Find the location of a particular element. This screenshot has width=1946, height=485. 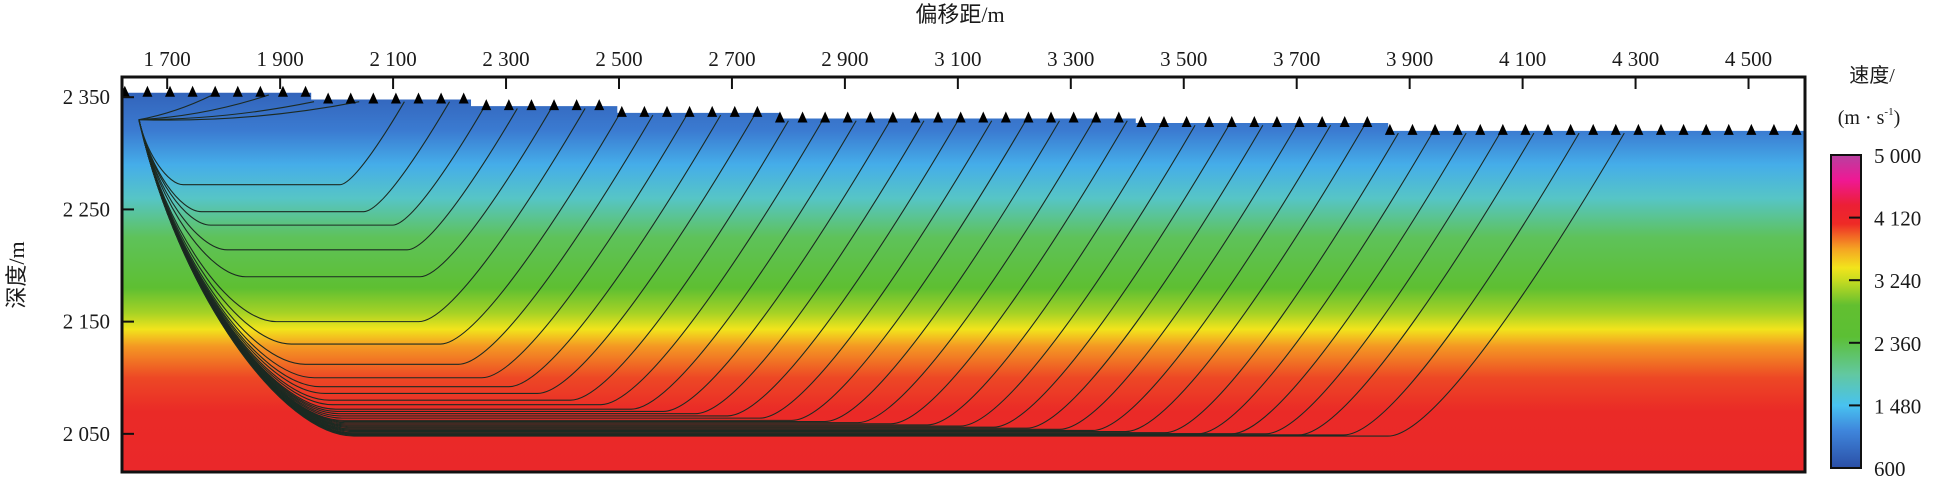

colorbar-tick-label: 3 240 is located at coordinates (1897, 281).